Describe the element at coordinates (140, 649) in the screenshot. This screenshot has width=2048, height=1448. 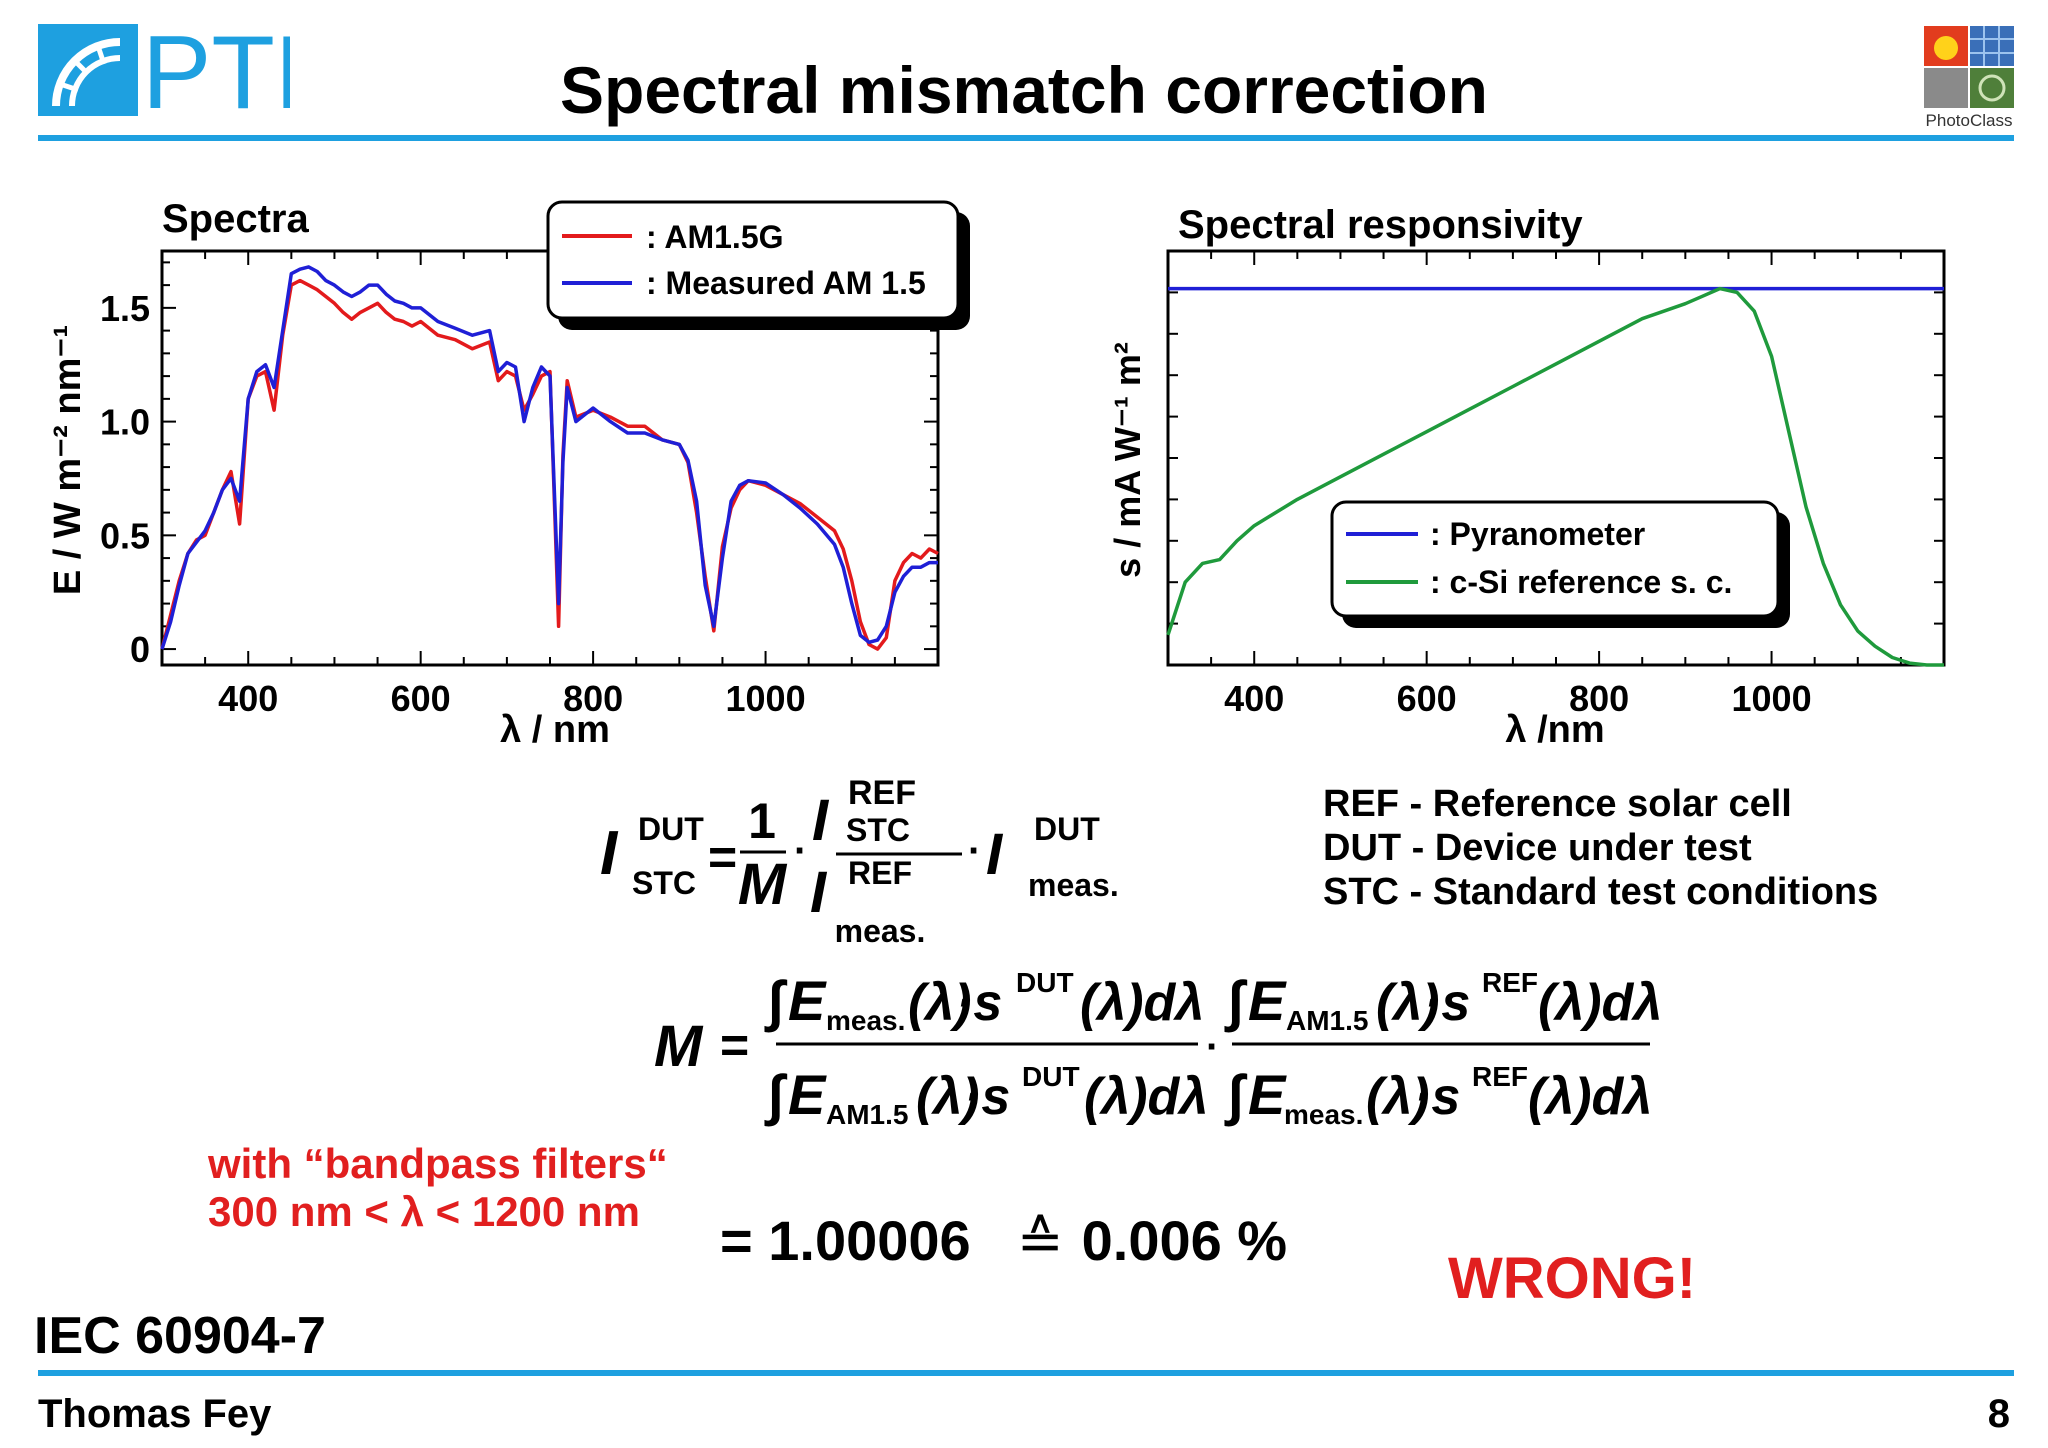
I see `chart1-y-tick-label: 0` at that location.